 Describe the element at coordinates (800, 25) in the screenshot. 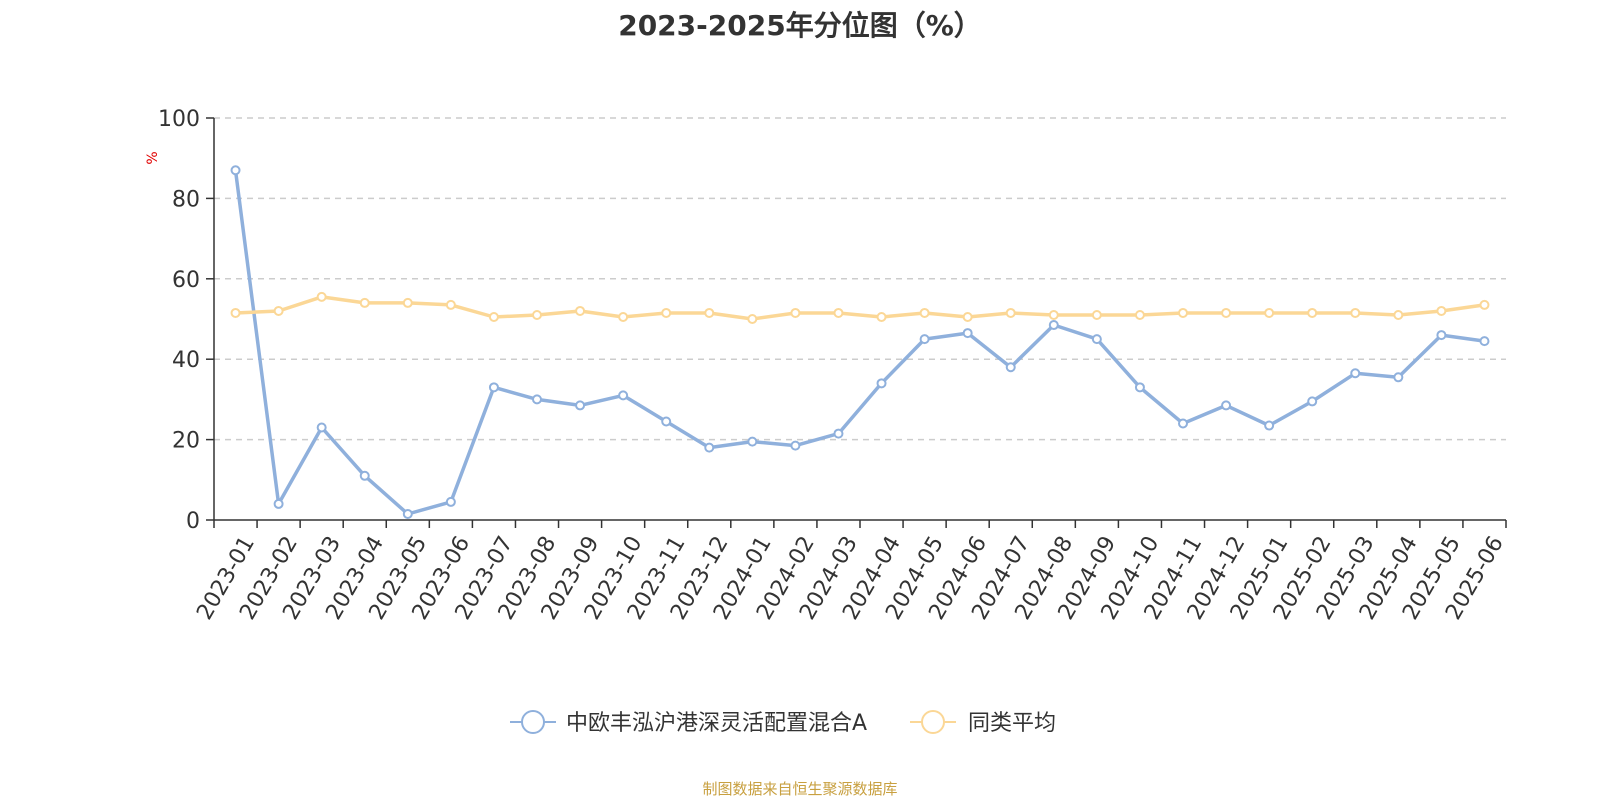

I see `chart-title: 2023-2025年分位图（%）` at that location.